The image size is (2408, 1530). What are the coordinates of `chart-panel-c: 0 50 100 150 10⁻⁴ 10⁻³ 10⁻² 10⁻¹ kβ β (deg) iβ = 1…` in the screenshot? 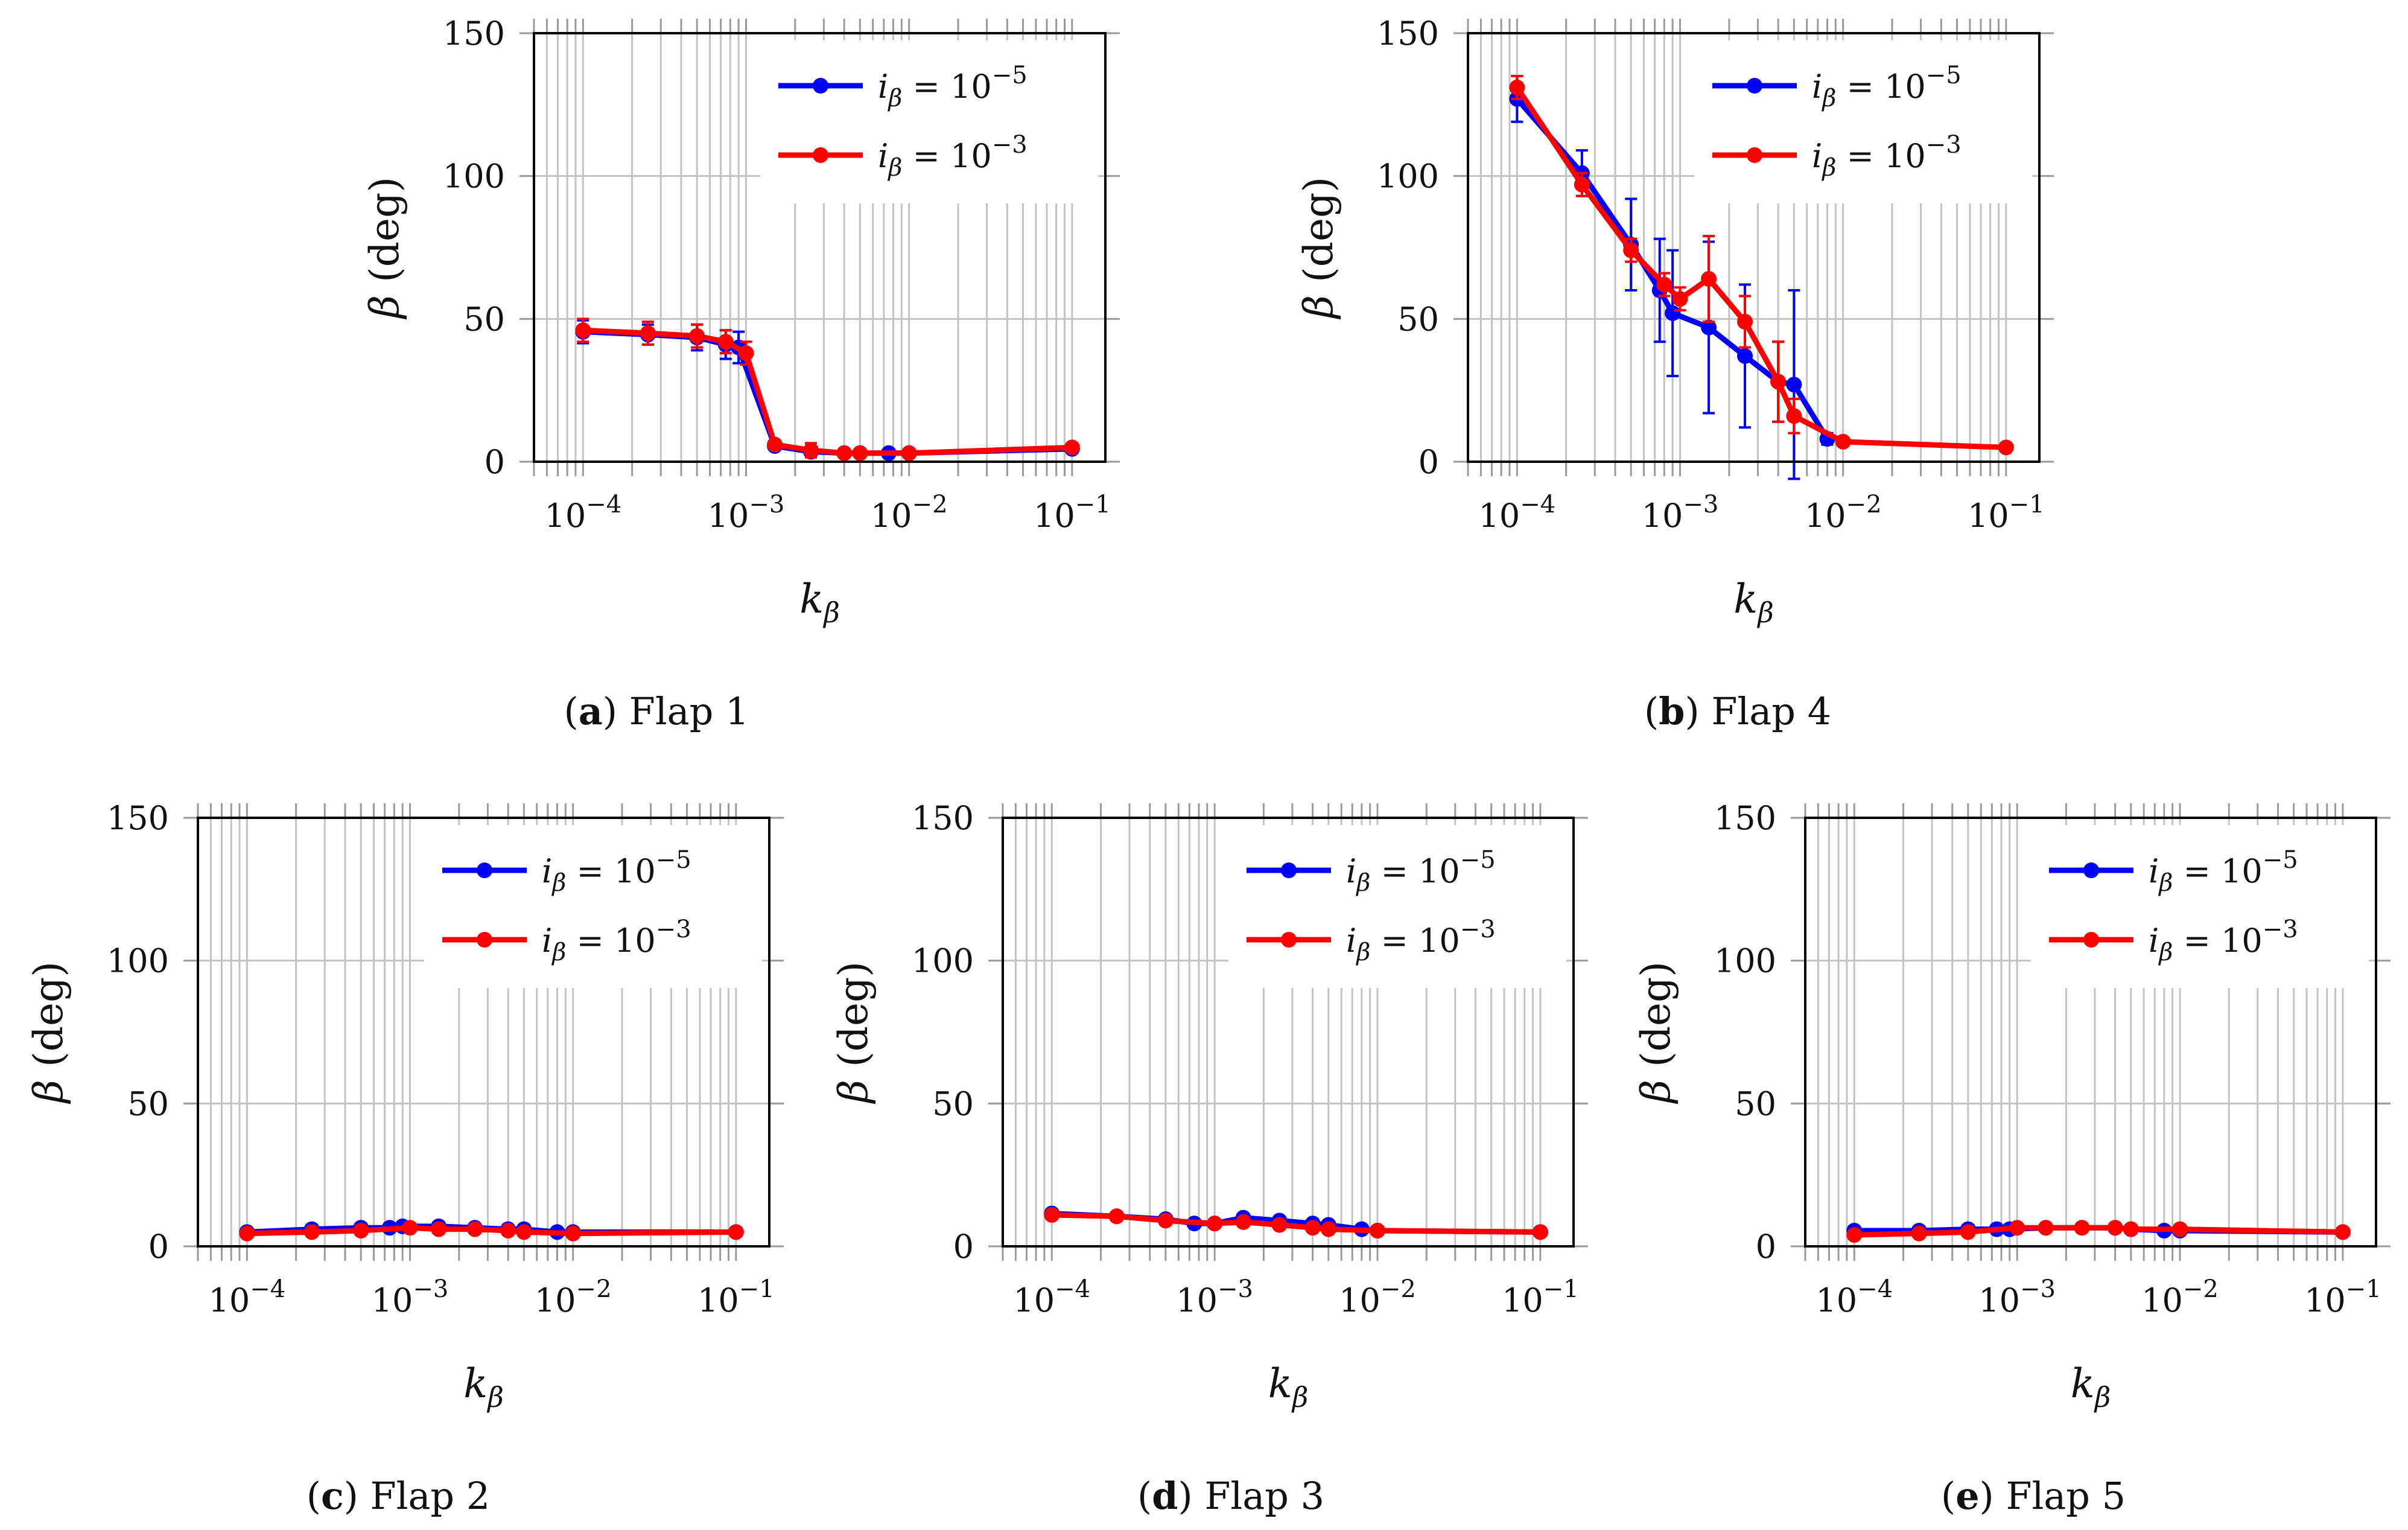 It's located at (404, 1158).